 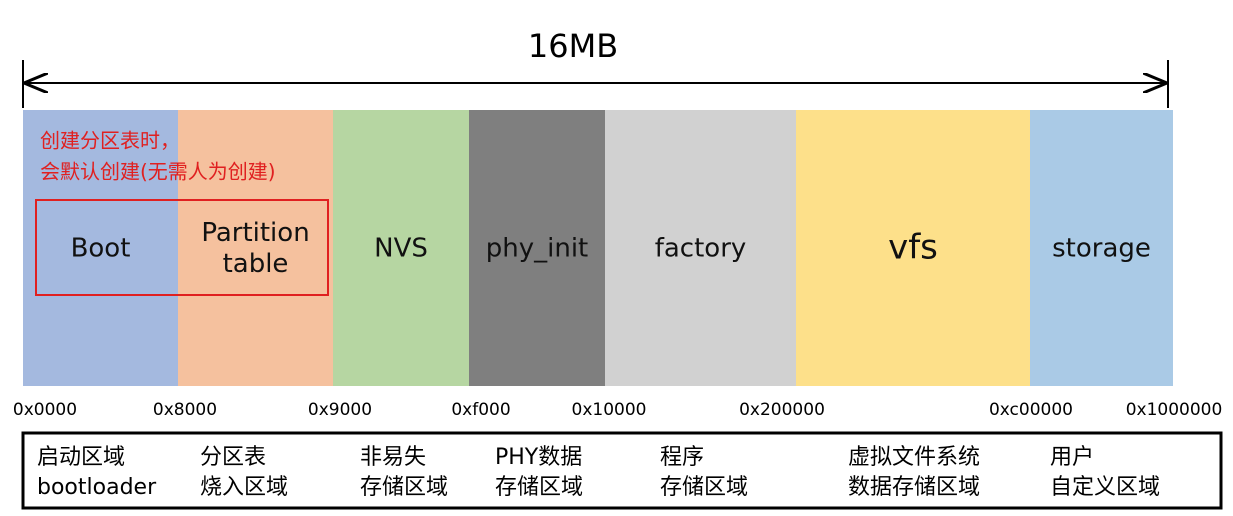 I want to click on address: 0x0000, so click(x=45, y=410).